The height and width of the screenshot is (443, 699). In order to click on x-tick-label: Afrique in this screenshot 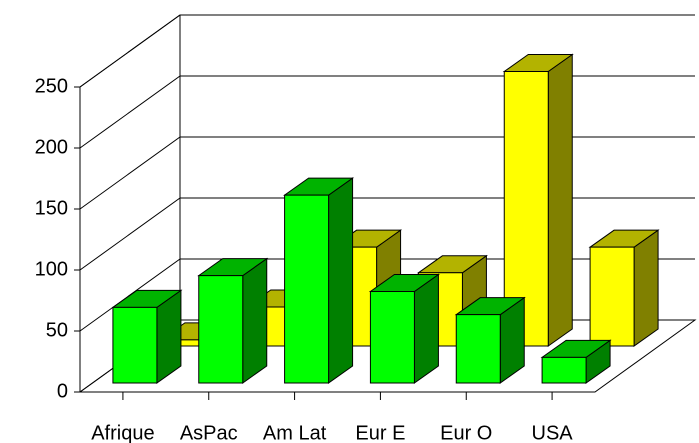, I will do `click(122, 432)`.